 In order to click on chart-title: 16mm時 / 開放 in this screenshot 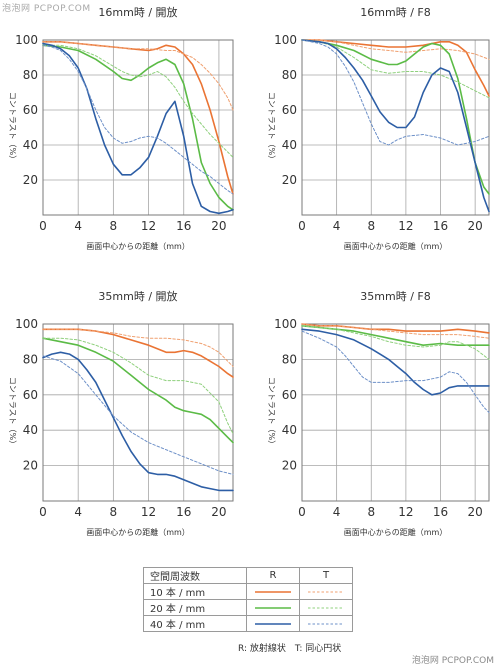, I will do `click(137, 12)`.